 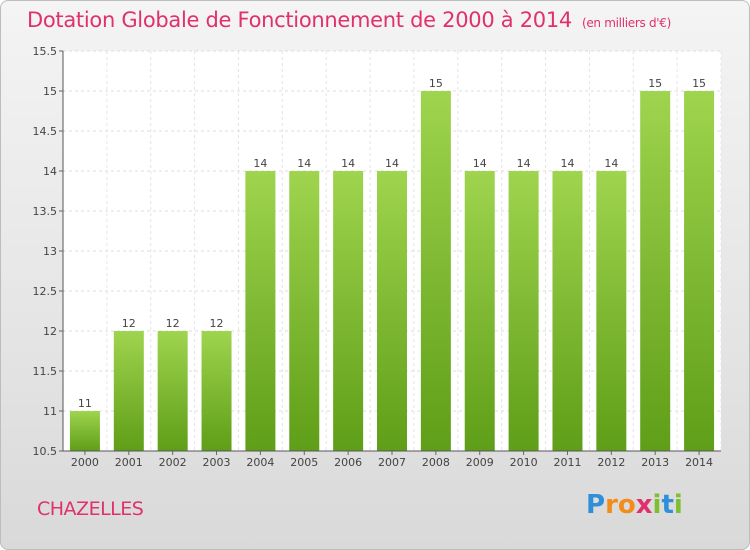 I want to click on logo-letter: P, so click(x=596, y=505).